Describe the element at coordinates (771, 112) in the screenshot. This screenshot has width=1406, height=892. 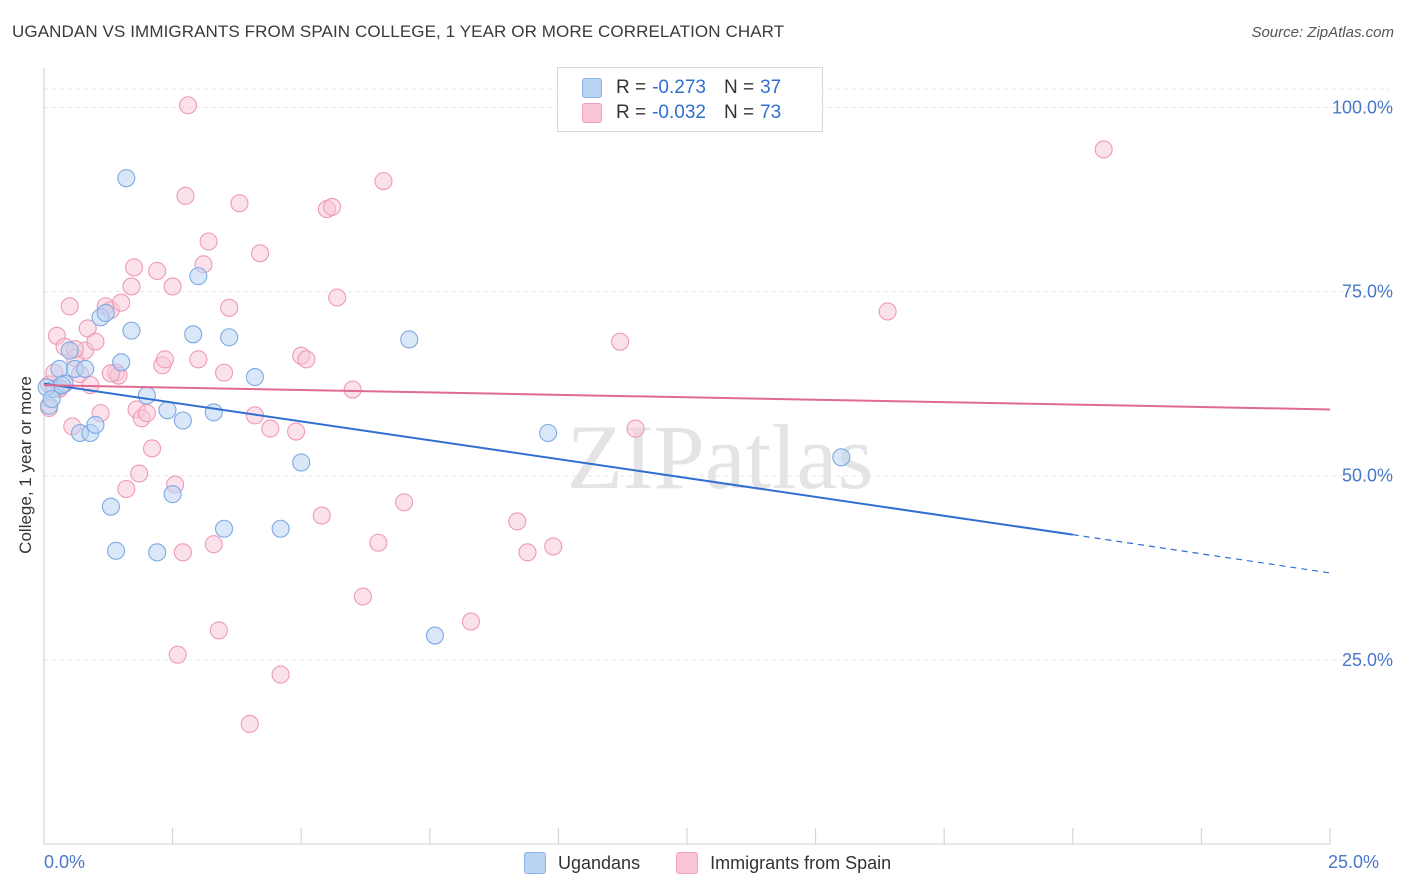
I see `legend-n-value: 73` at that location.